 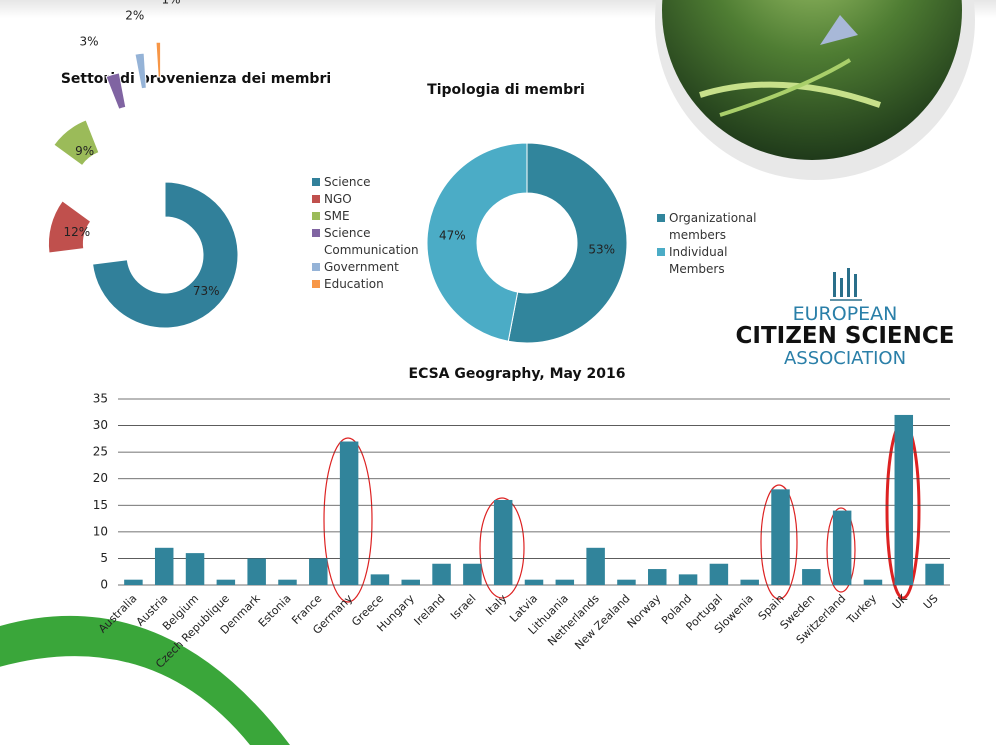 What do you see at coordinates (815, 90) in the screenshot?
I see `photo` at bounding box center [815, 90].